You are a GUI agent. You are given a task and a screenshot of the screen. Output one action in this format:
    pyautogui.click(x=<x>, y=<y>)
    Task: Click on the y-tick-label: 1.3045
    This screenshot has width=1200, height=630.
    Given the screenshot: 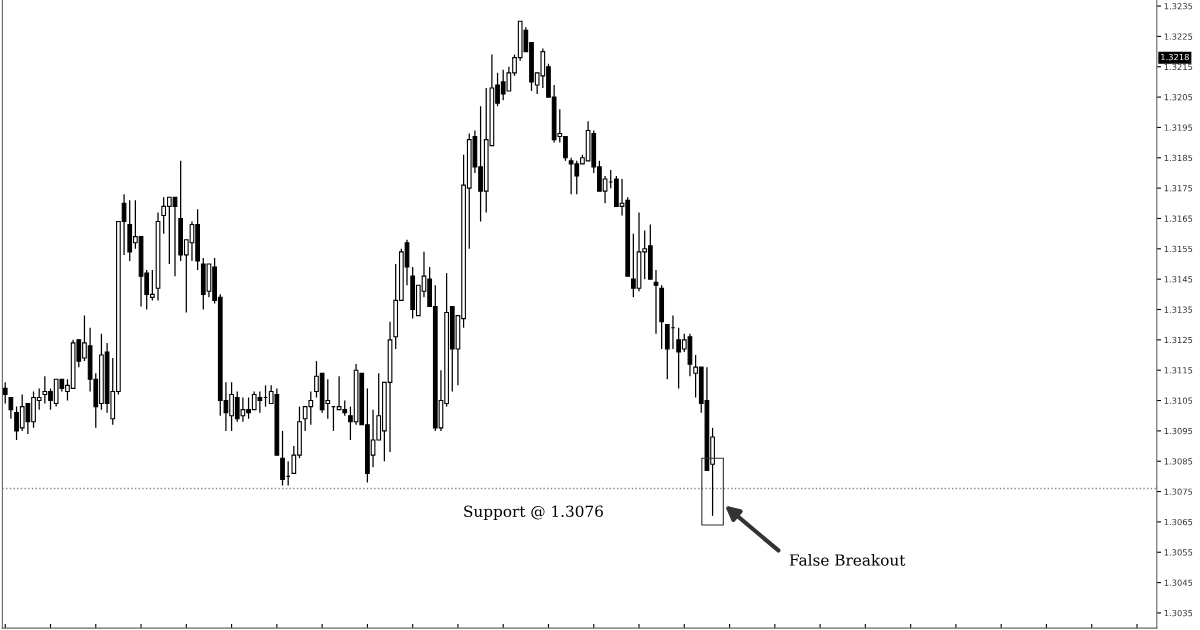 What is the action you would take?
    pyautogui.click(x=1178, y=582)
    